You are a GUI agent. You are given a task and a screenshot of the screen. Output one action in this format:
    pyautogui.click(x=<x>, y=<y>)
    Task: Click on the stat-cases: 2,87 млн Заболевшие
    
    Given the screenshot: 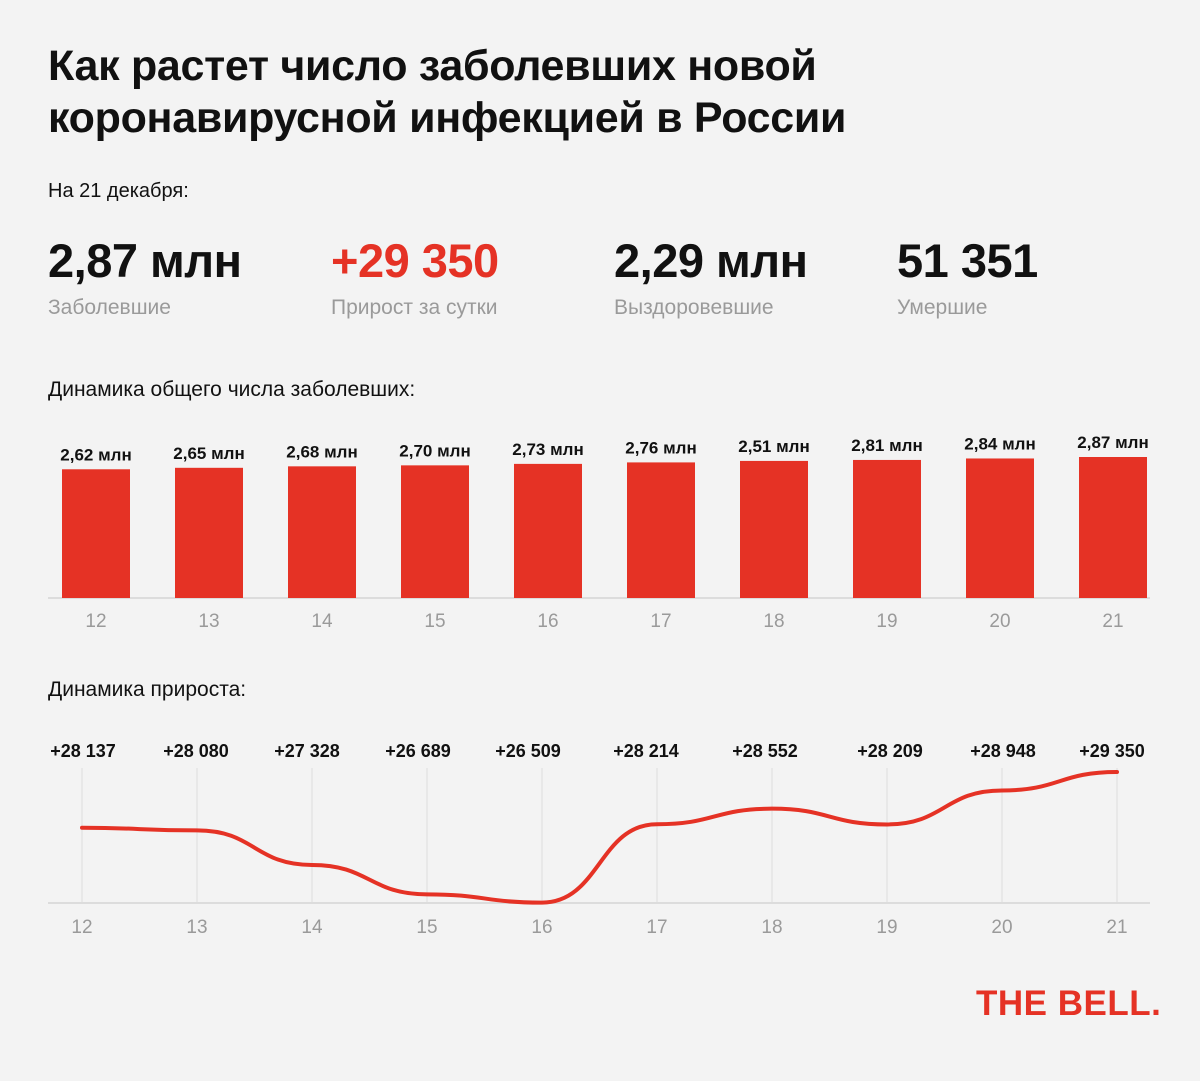 What is the action you would take?
    pyautogui.click(x=145, y=276)
    